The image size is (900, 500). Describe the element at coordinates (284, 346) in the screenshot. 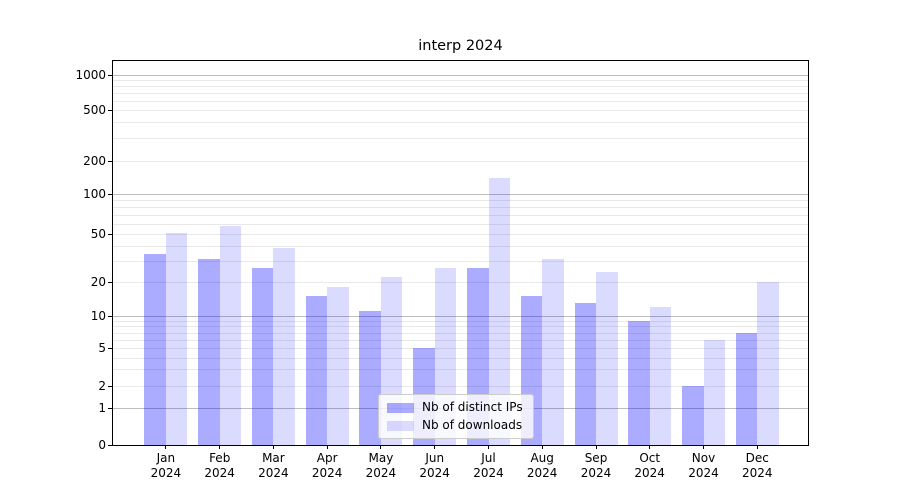

I see `bar-downloads-mar` at that location.